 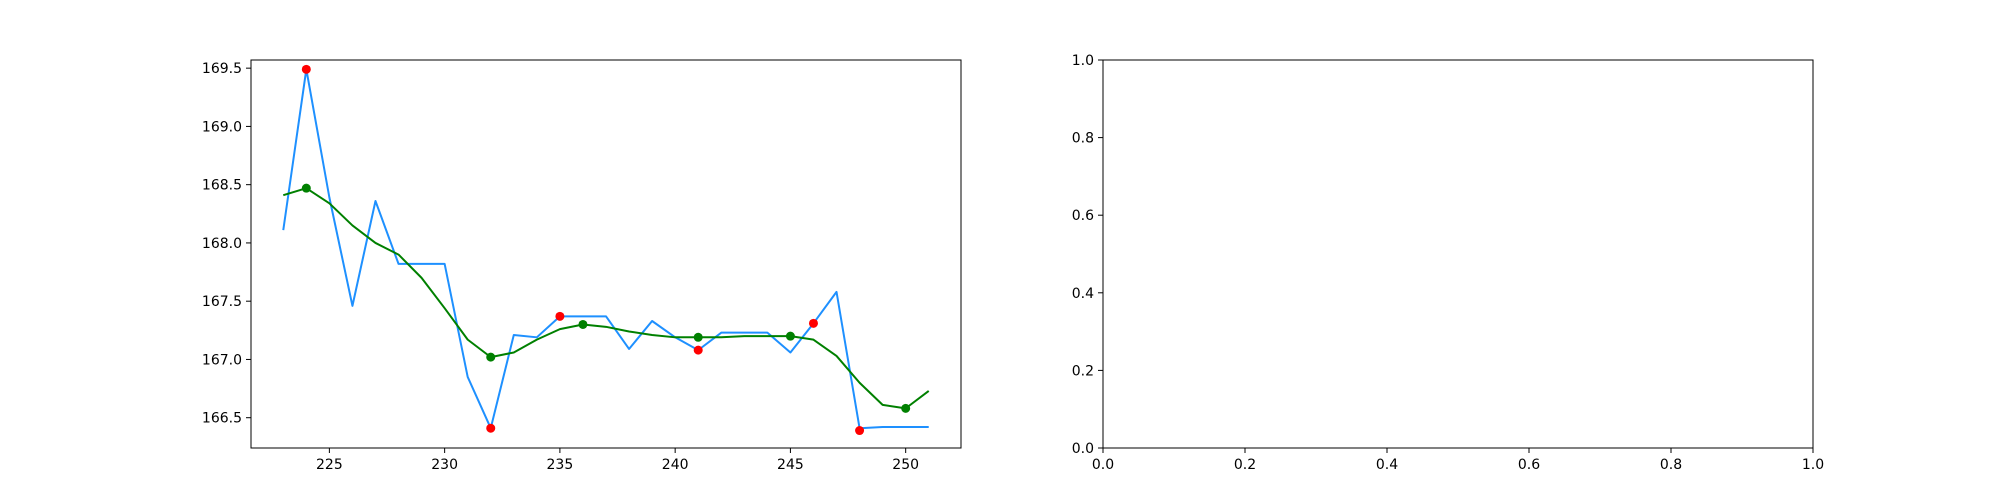 What do you see at coordinates (329, 465) in the screenshot?
I see `x-tick-label: 225` at bounding box center [329, 465].